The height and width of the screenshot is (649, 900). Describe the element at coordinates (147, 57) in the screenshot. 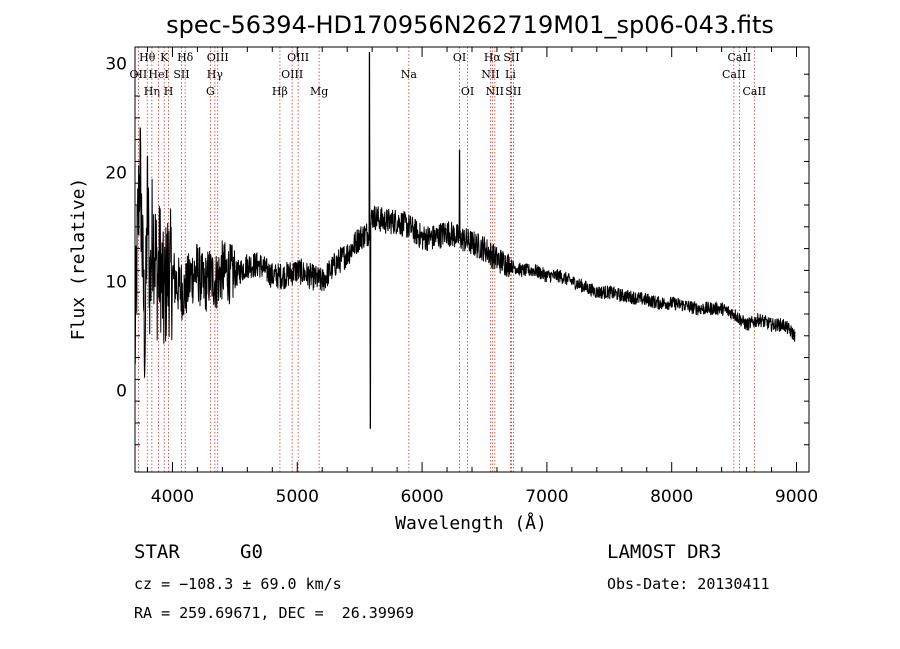

I see `marker-label: Hθ` at that location.